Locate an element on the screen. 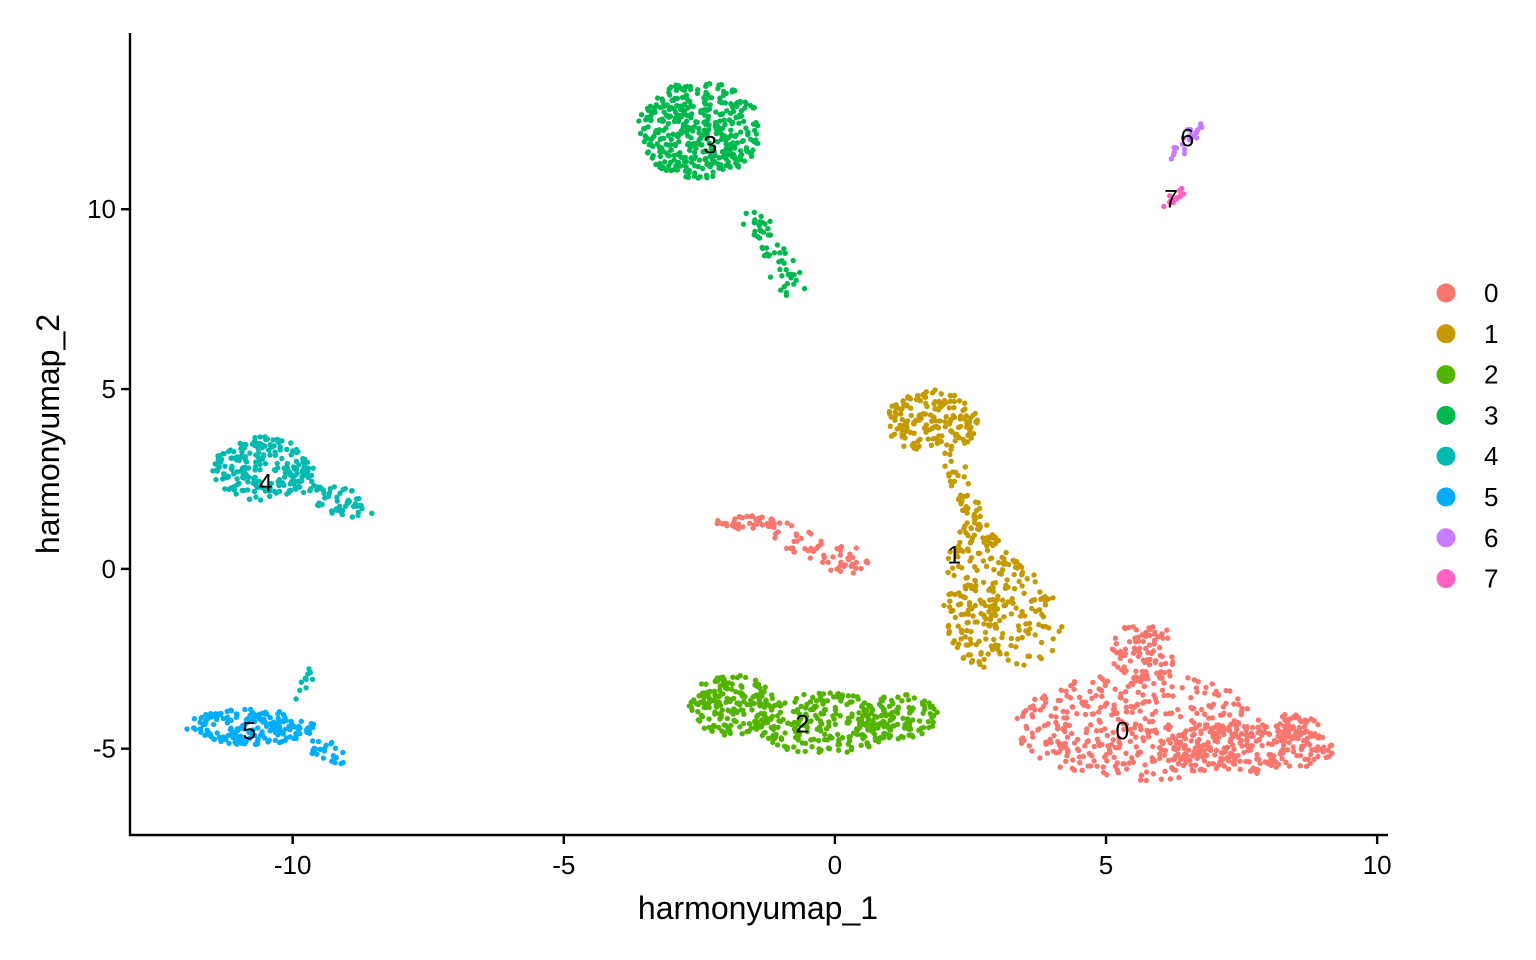  cluster-7-point is located at coordinates (1180, 196).